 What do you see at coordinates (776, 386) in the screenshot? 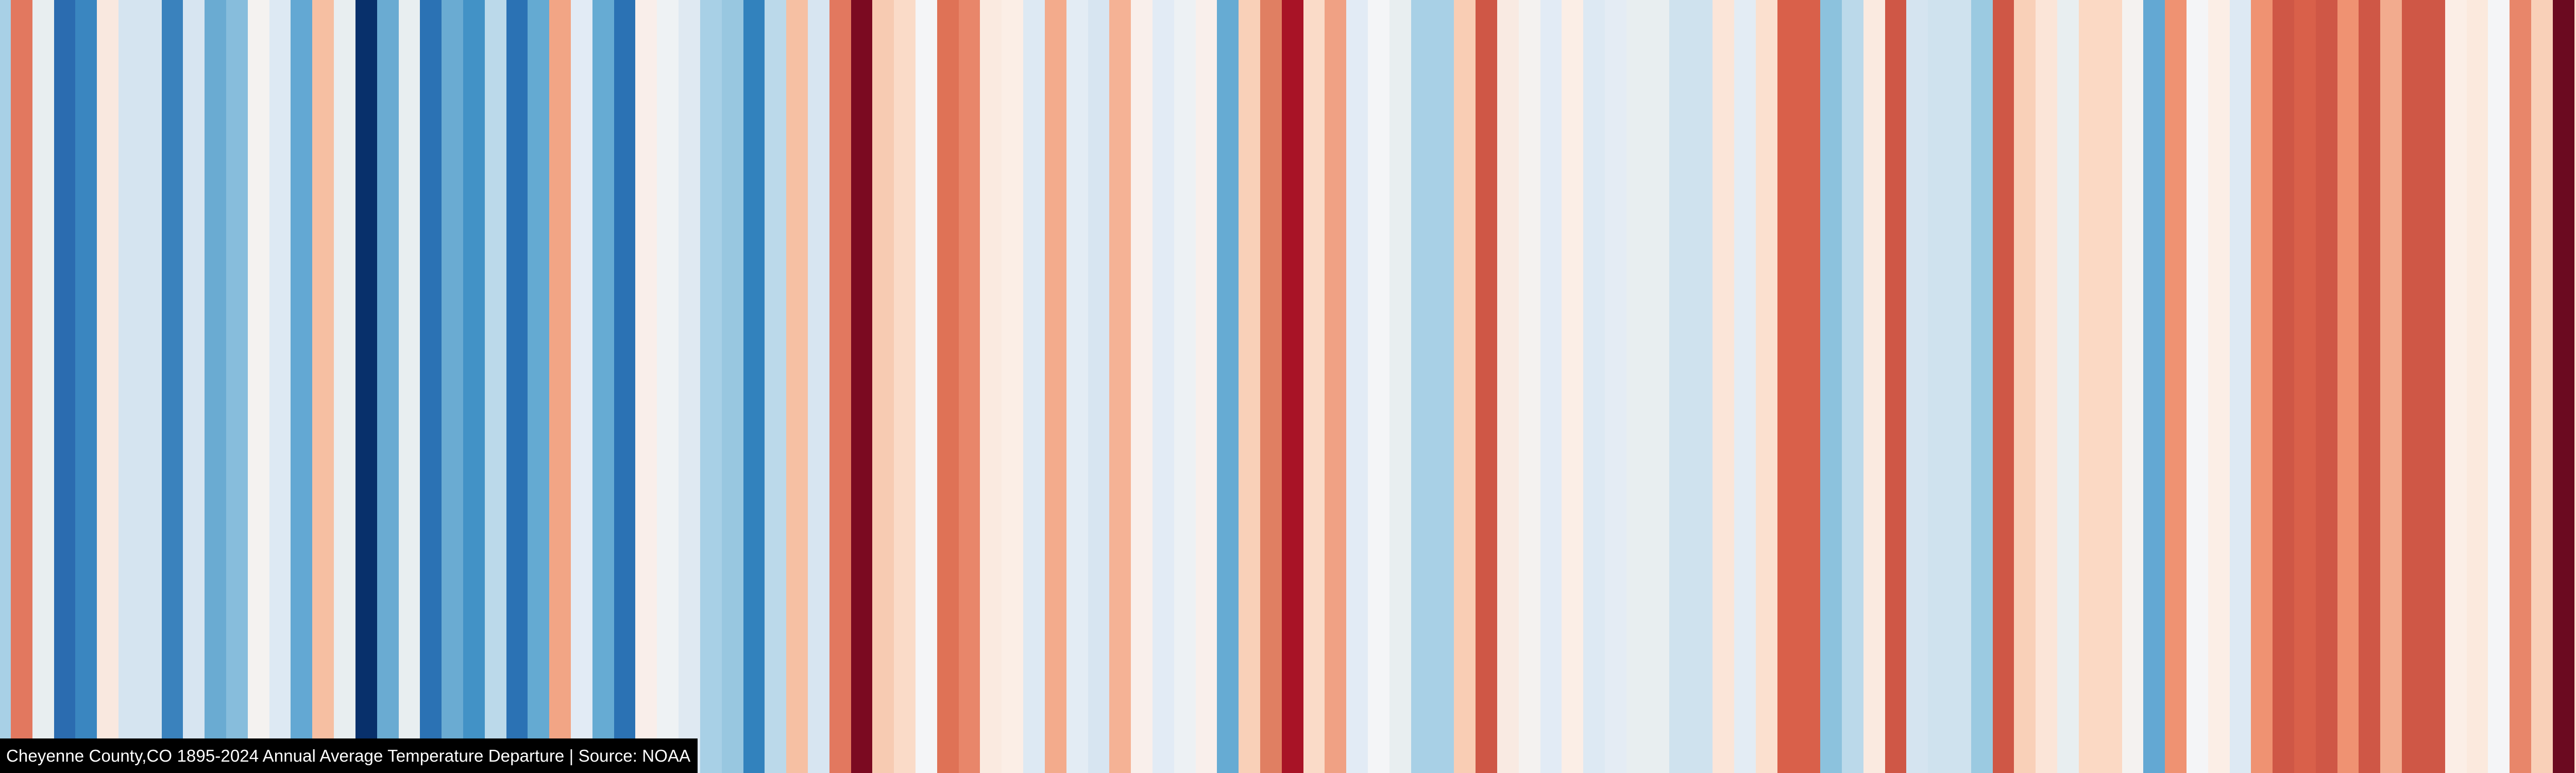
I see `stripe-year-1931` at bounding box center [776, 386].